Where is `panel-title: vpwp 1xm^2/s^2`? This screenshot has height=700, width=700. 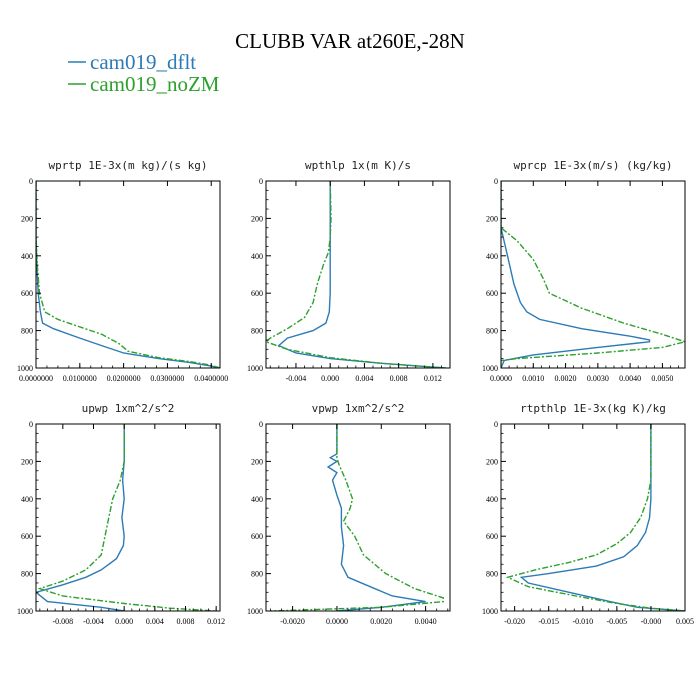
panel-title: vpwp 1xm^2/s^2 is located at coordinates (358, 408).